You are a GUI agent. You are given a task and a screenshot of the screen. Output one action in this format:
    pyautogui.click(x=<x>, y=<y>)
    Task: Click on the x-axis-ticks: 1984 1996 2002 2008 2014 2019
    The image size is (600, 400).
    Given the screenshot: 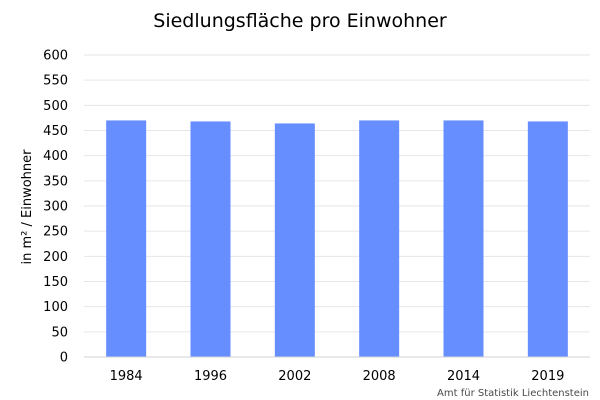 What is the action you would take?
    pyautogui.click(x=337, y=376)
    